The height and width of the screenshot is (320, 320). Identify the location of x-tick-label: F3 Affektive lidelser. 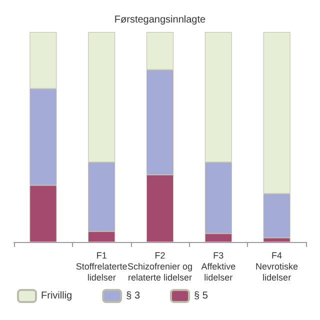
(218, 266).